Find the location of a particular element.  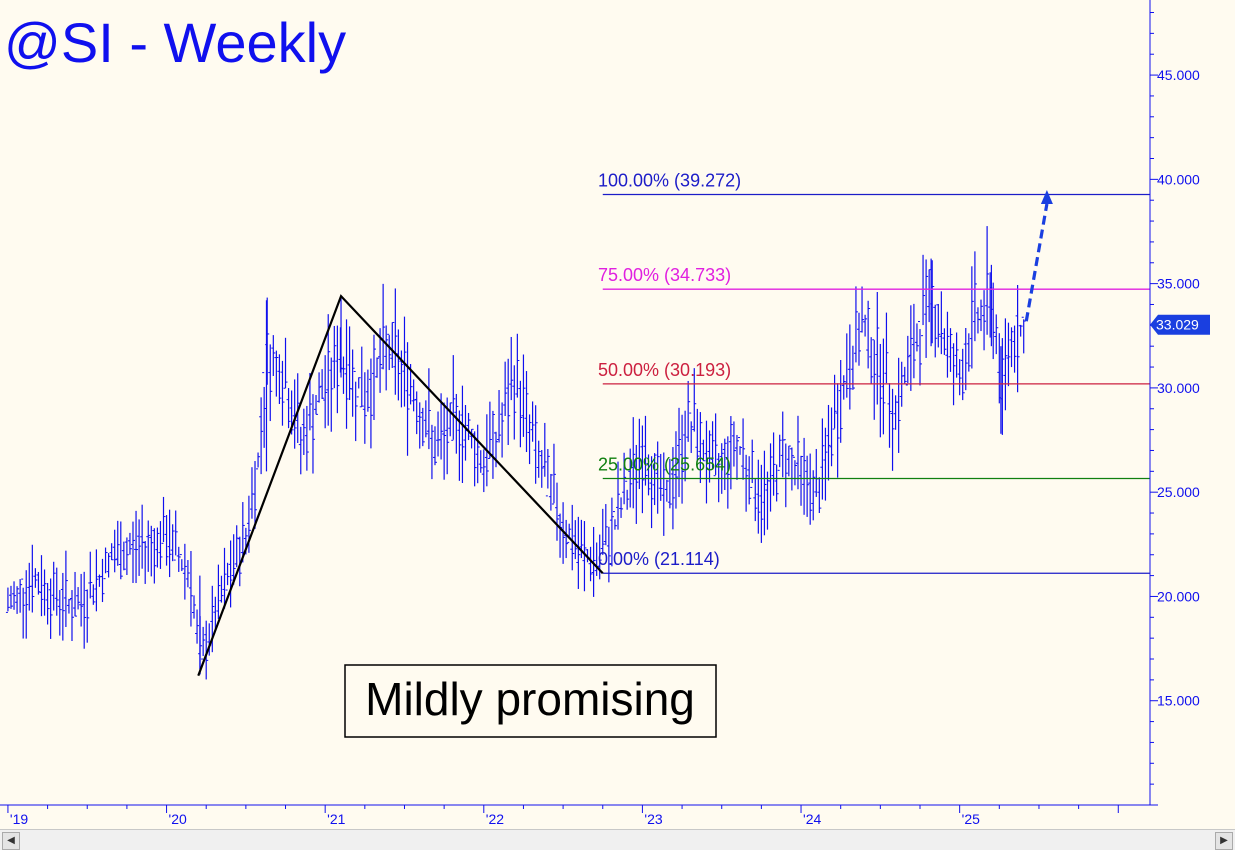

x-tick-label: '25 is located at coordinates (971, 819).